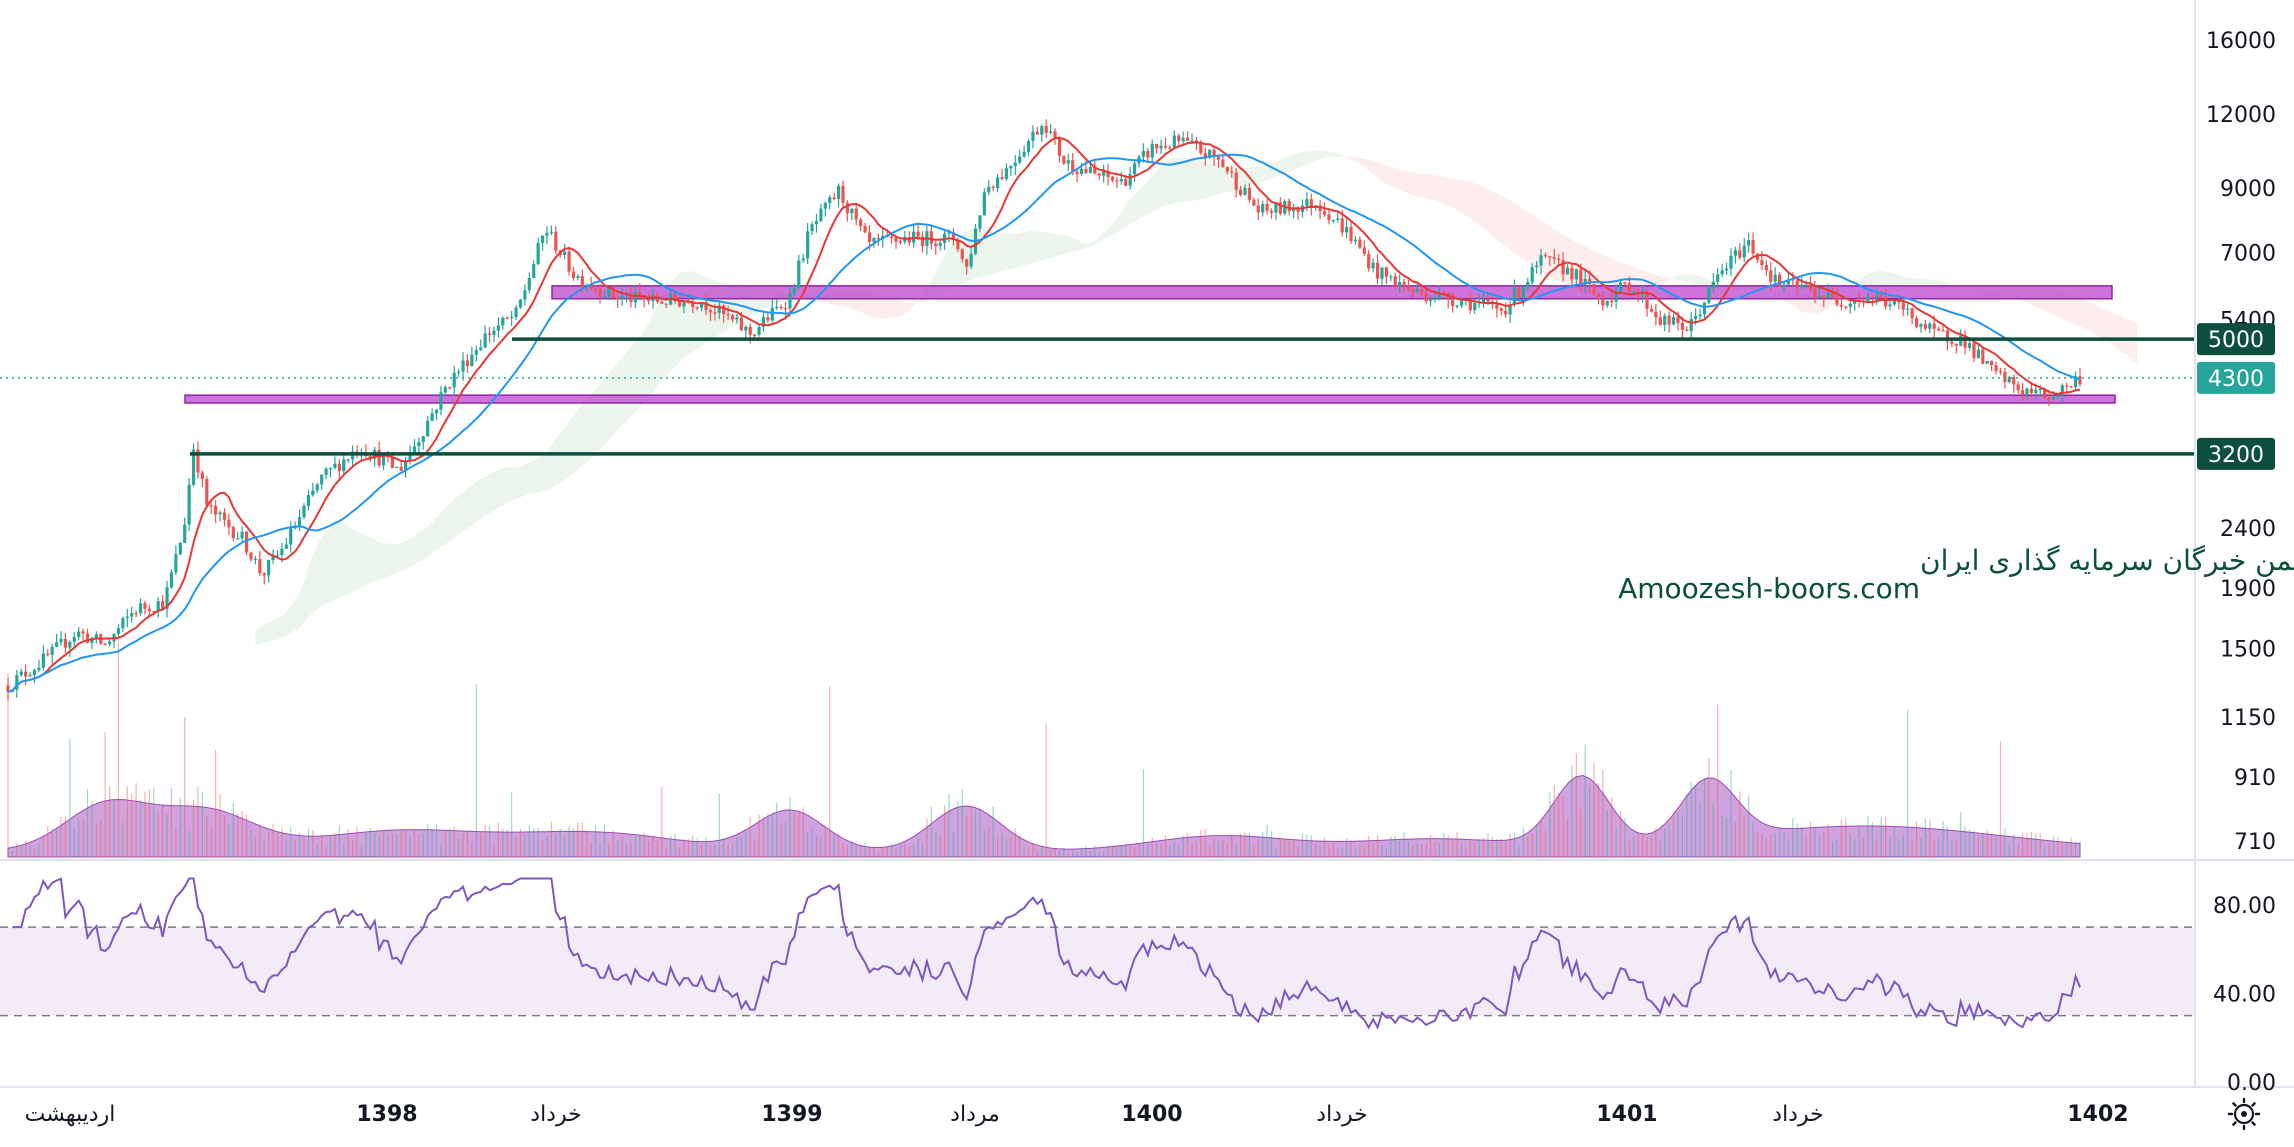 The height and width of the screenshot is (1147, 2294). Describe the element at coordinates (2244, 1114) in the screenshot. I see `gear-icon` at that location.